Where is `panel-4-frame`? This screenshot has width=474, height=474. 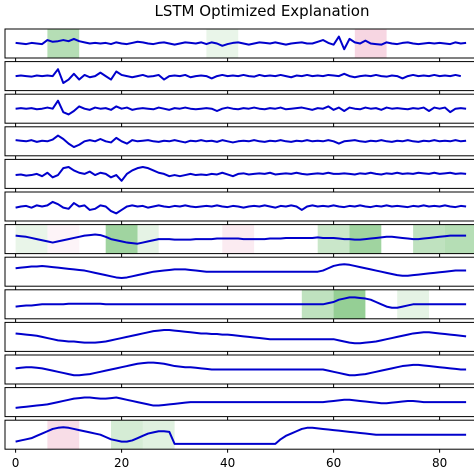 panel-4-frame is located at coordinates (239, 141).